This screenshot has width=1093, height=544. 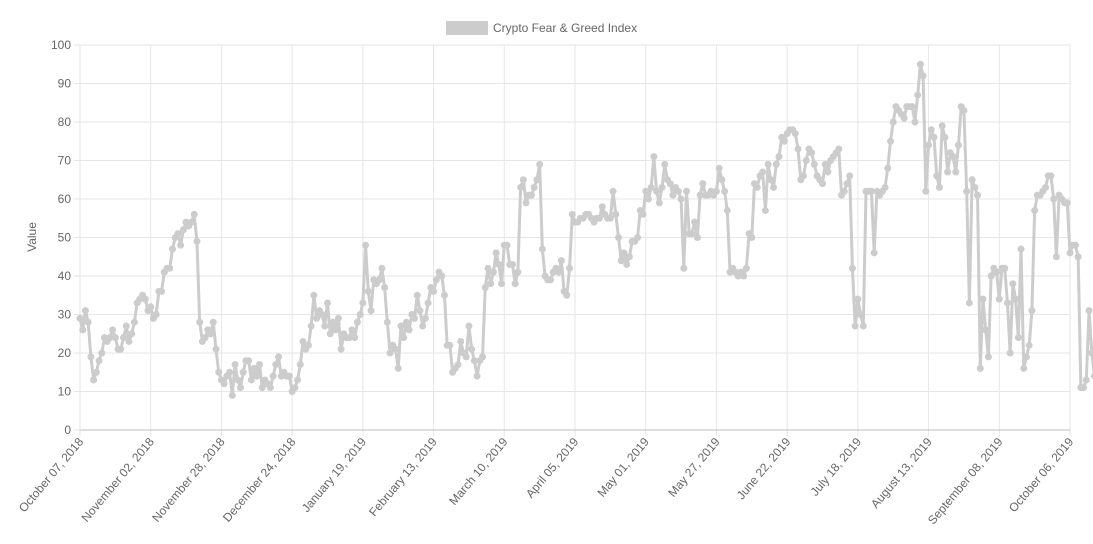 What do you see at coordinates (541, 28) in the screenshot?
I see `legend: Crypto Fear & Greed Index` at bounding box center [541, 28].